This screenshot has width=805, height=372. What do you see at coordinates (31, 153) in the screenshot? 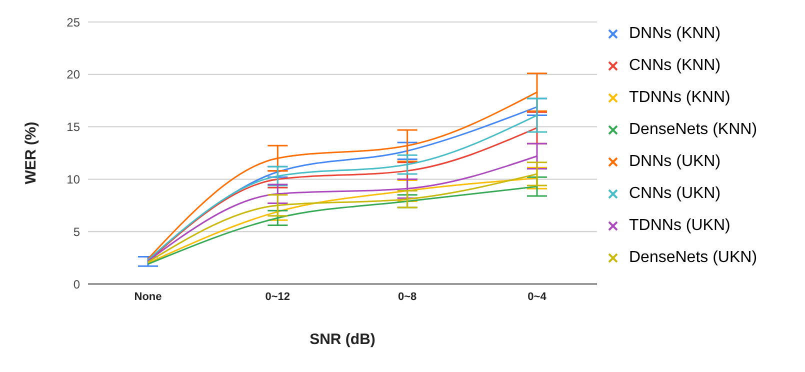
I see `y-axis-title: WER (%)` at bounding box center [31, 153].